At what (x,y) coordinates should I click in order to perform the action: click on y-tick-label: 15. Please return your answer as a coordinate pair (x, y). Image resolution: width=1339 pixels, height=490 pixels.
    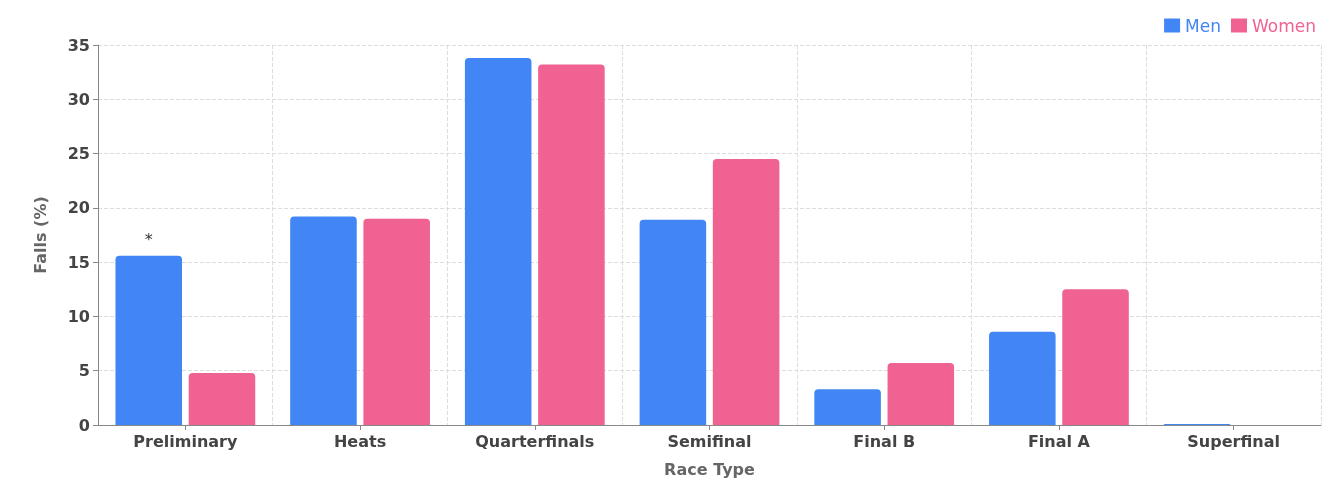
    Looking at the image, I should click on (78, 262).